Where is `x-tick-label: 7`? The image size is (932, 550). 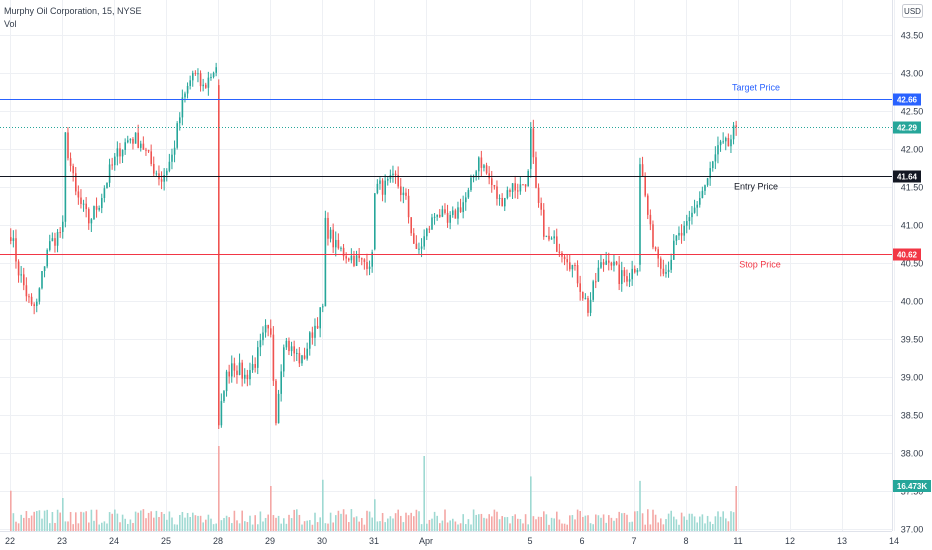 x-tick-label: 7 is located at coordinates (633, 541).